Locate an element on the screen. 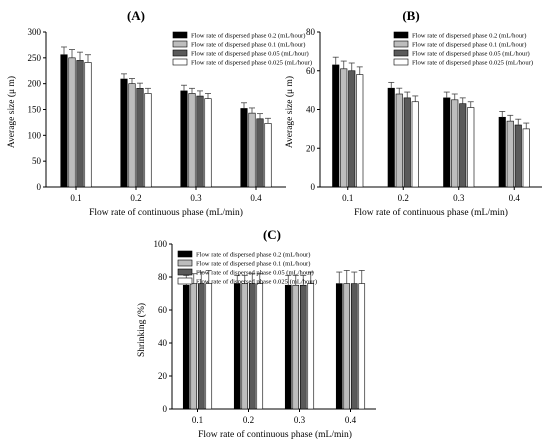 The width and height of the screenshot is (550, 443). panel-b-x-tick-label: 0.4 is located at coordinates (515, 198).